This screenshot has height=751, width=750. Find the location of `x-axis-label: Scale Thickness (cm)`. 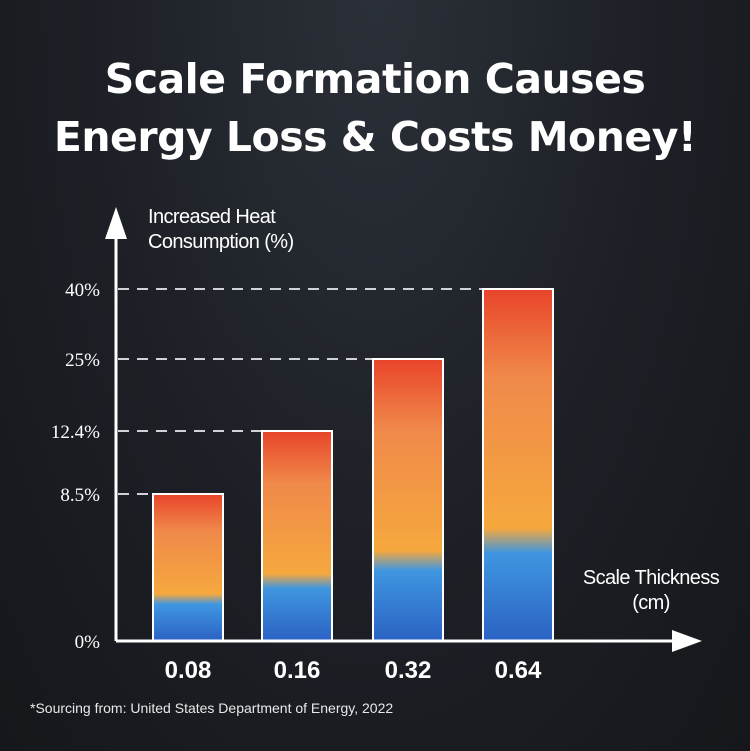

x-axis-label: Scale Thickness (cm) is located at coordinates (651, 591).